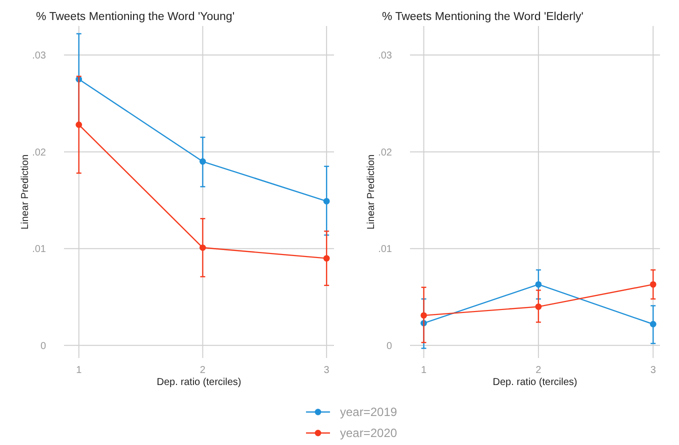 The height and width of the screenshot is (445, 679). Describe the element at coordinates (483, 17) in the screenshot. I see `chart-title: % Tweets Mentioning the Word 'Elderly'` at that location.